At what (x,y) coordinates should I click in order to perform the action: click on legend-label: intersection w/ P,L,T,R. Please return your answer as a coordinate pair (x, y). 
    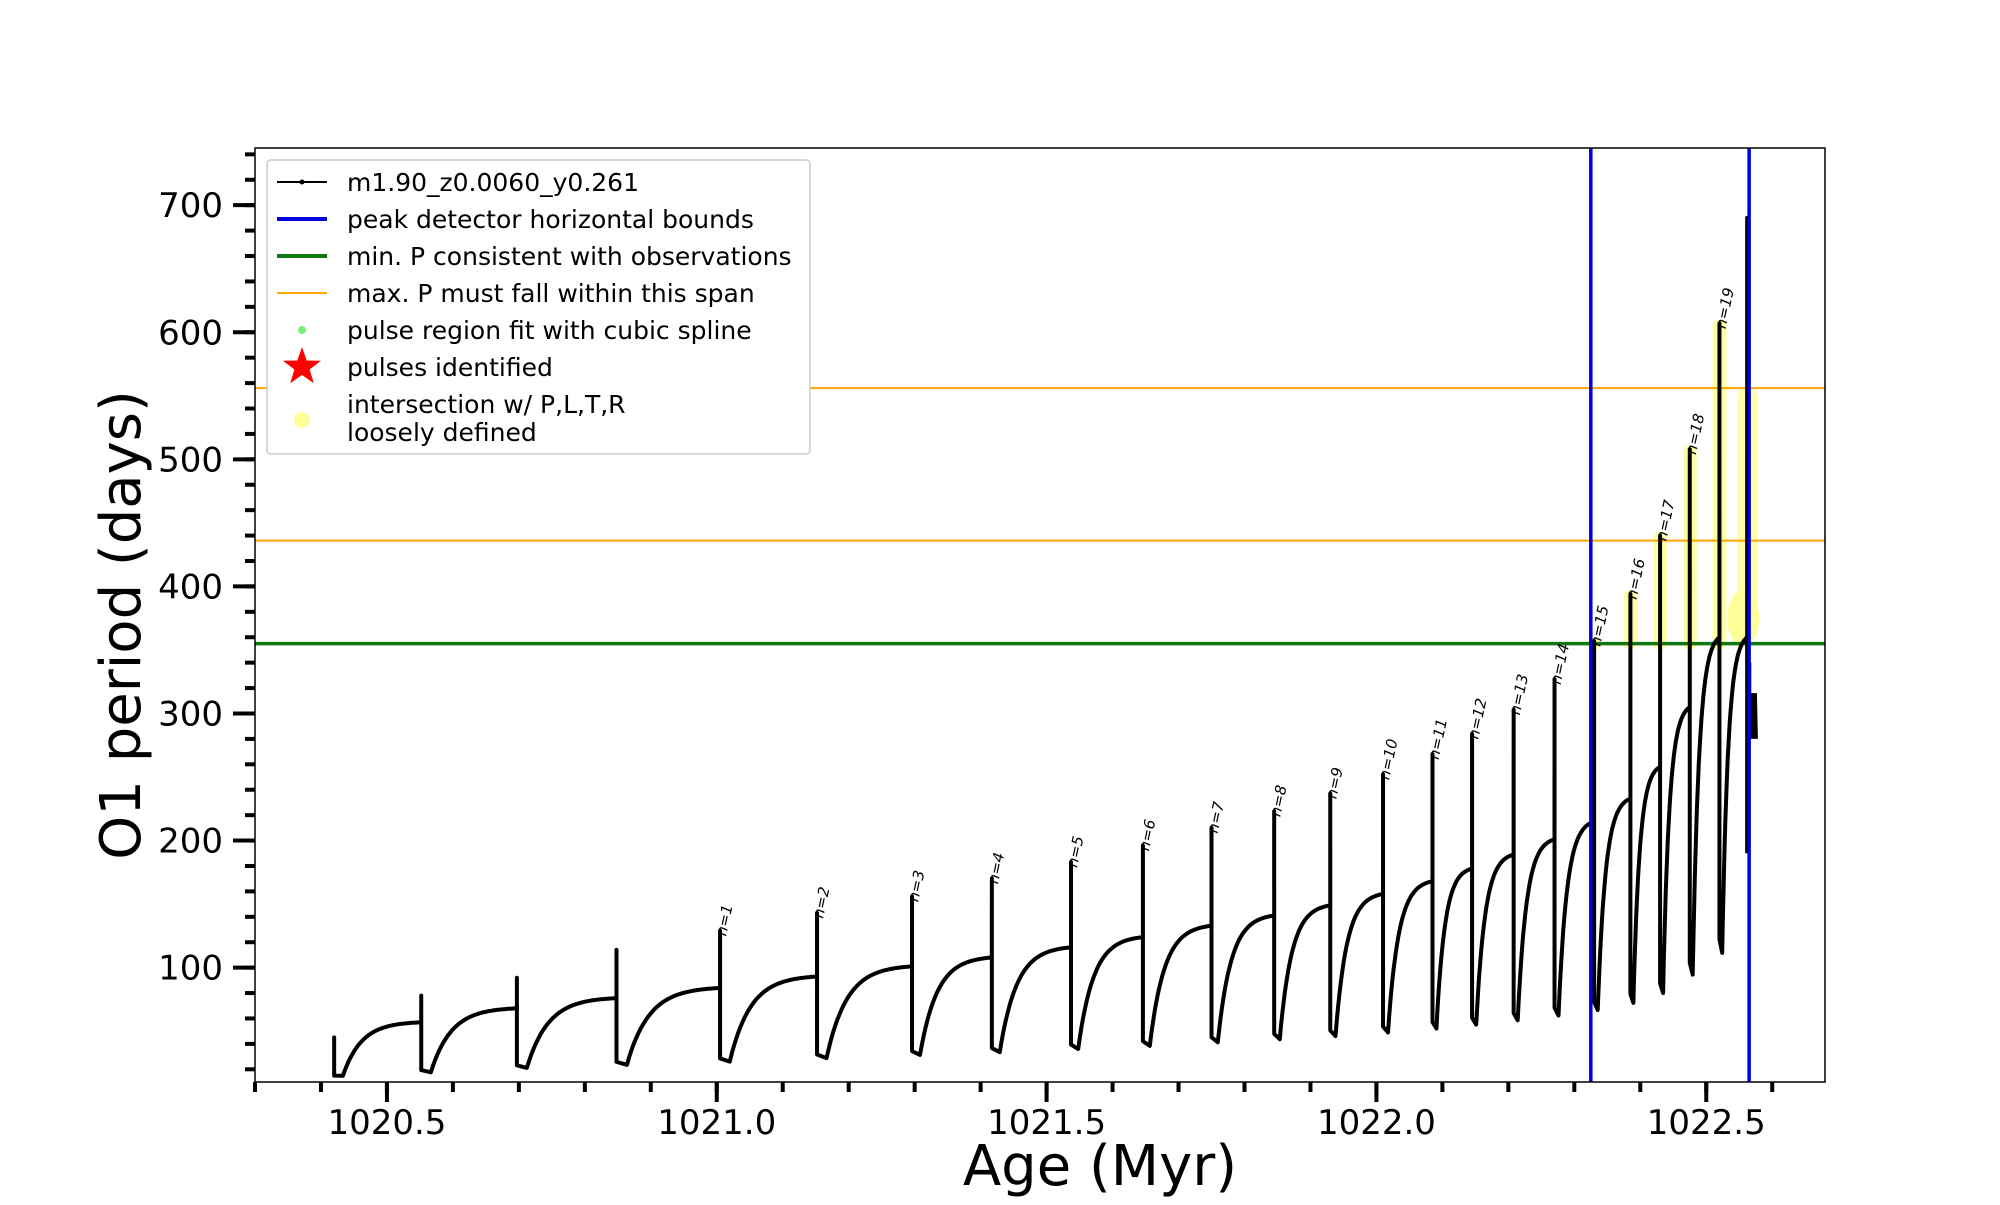
    Looking at the image, I should click on (486, 404).